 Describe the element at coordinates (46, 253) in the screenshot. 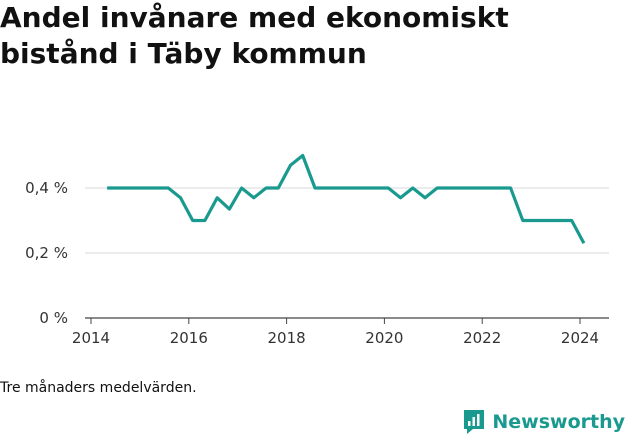

I see `y-tick-label: 0,2 %` at that location.